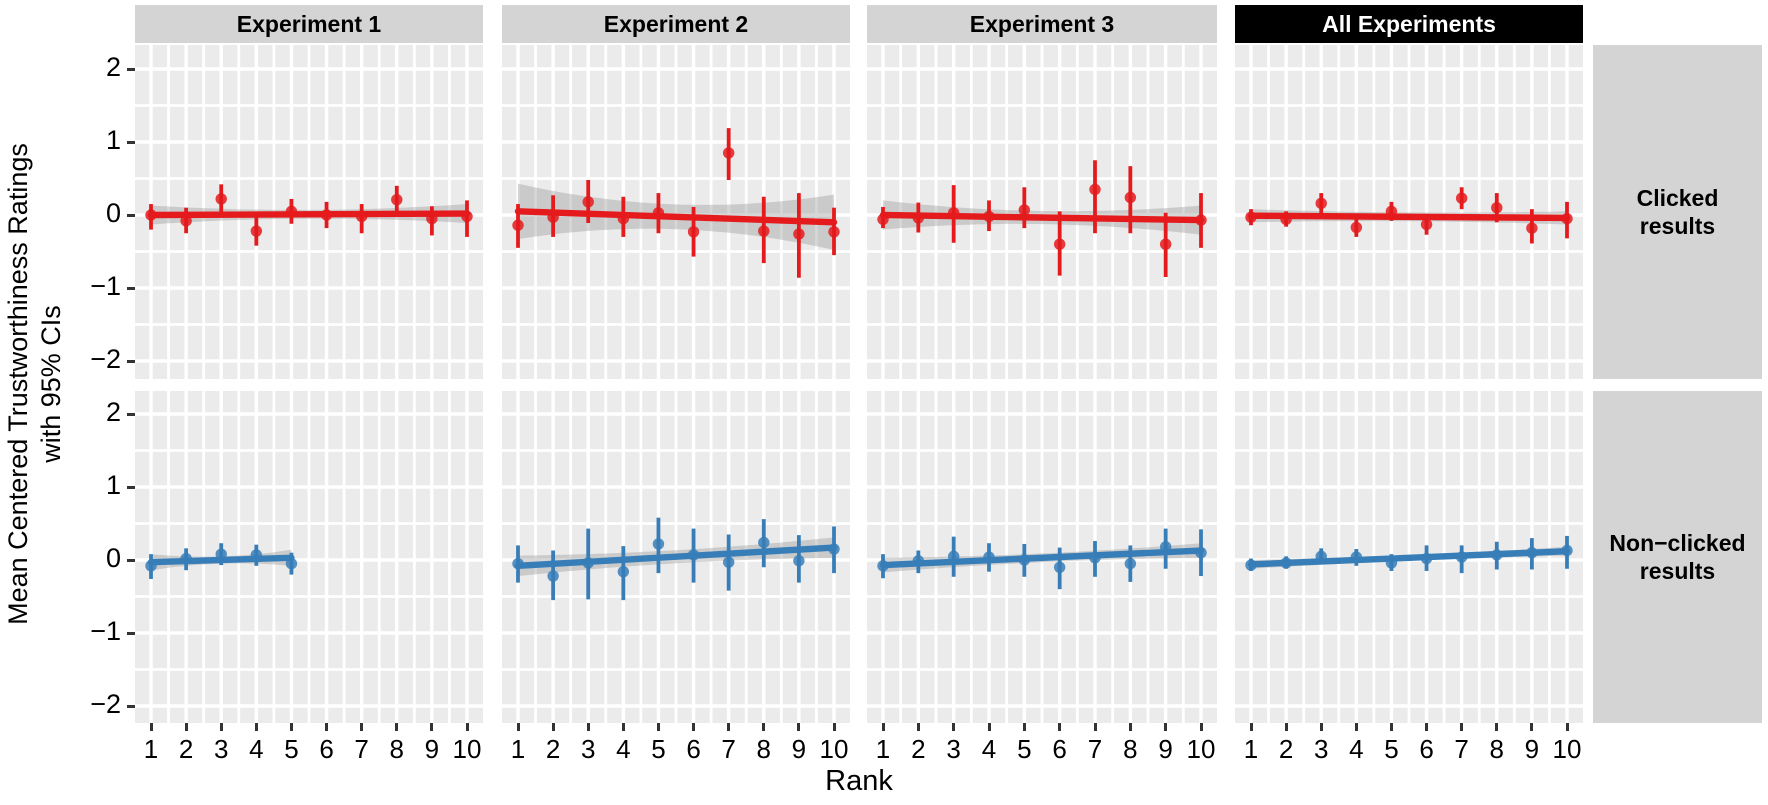 The height and width of the screenshot is (805, 1768). What do you see at coordinates (18, 384) in the screenshot?
I see `y-axis-title-line1: Mean Centered Trustworthiness Ratings` at bounding box center [18, 384].